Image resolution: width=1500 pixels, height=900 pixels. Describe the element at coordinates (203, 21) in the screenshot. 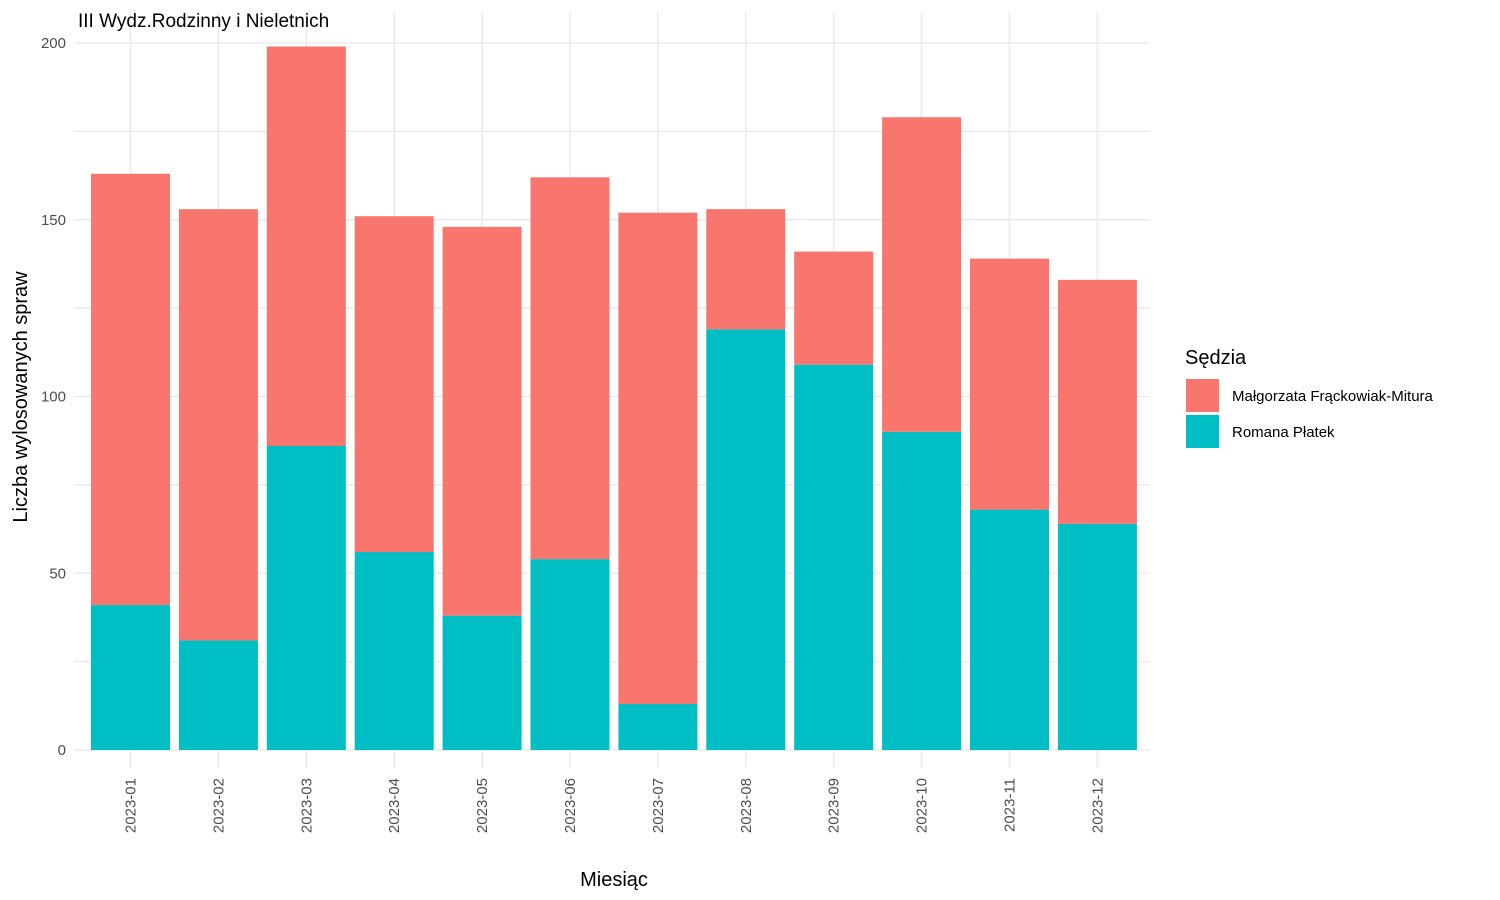

I see `chart-title: III Wydz.Rodzinny i Nieletnich` at that location.